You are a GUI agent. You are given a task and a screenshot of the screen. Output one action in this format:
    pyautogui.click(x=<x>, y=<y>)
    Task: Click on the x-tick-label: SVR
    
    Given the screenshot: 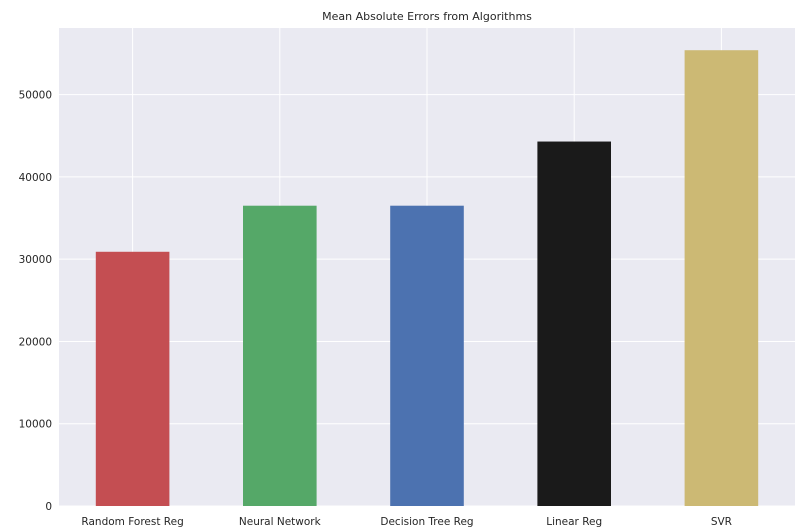 What is the action you would take?
    pyautogui.click(x=721, y=522)
    